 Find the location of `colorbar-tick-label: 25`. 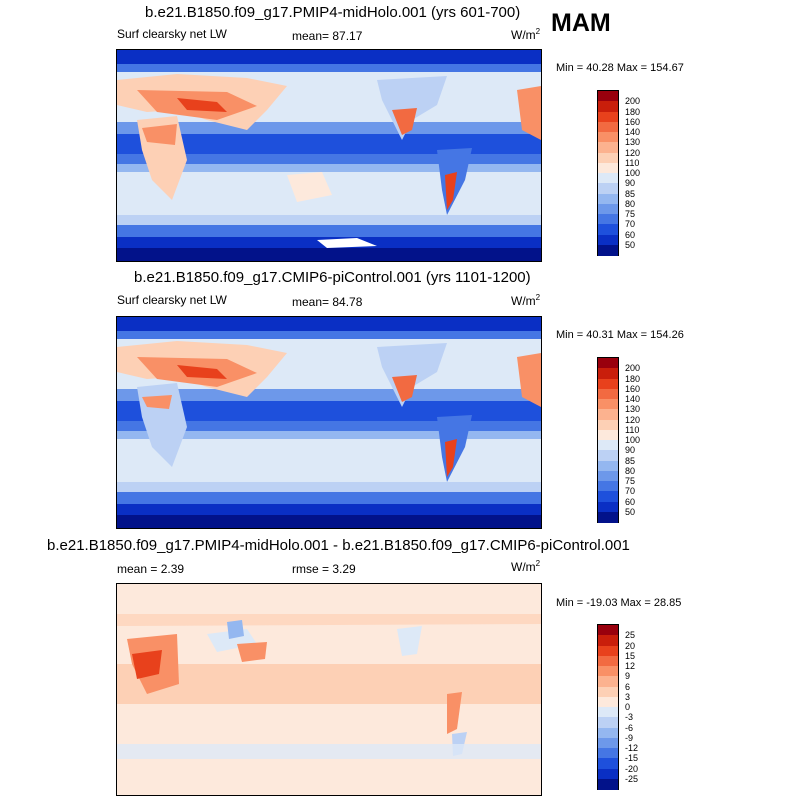

colorbar-tick-label: 25 is located at coordinates (630, 635).